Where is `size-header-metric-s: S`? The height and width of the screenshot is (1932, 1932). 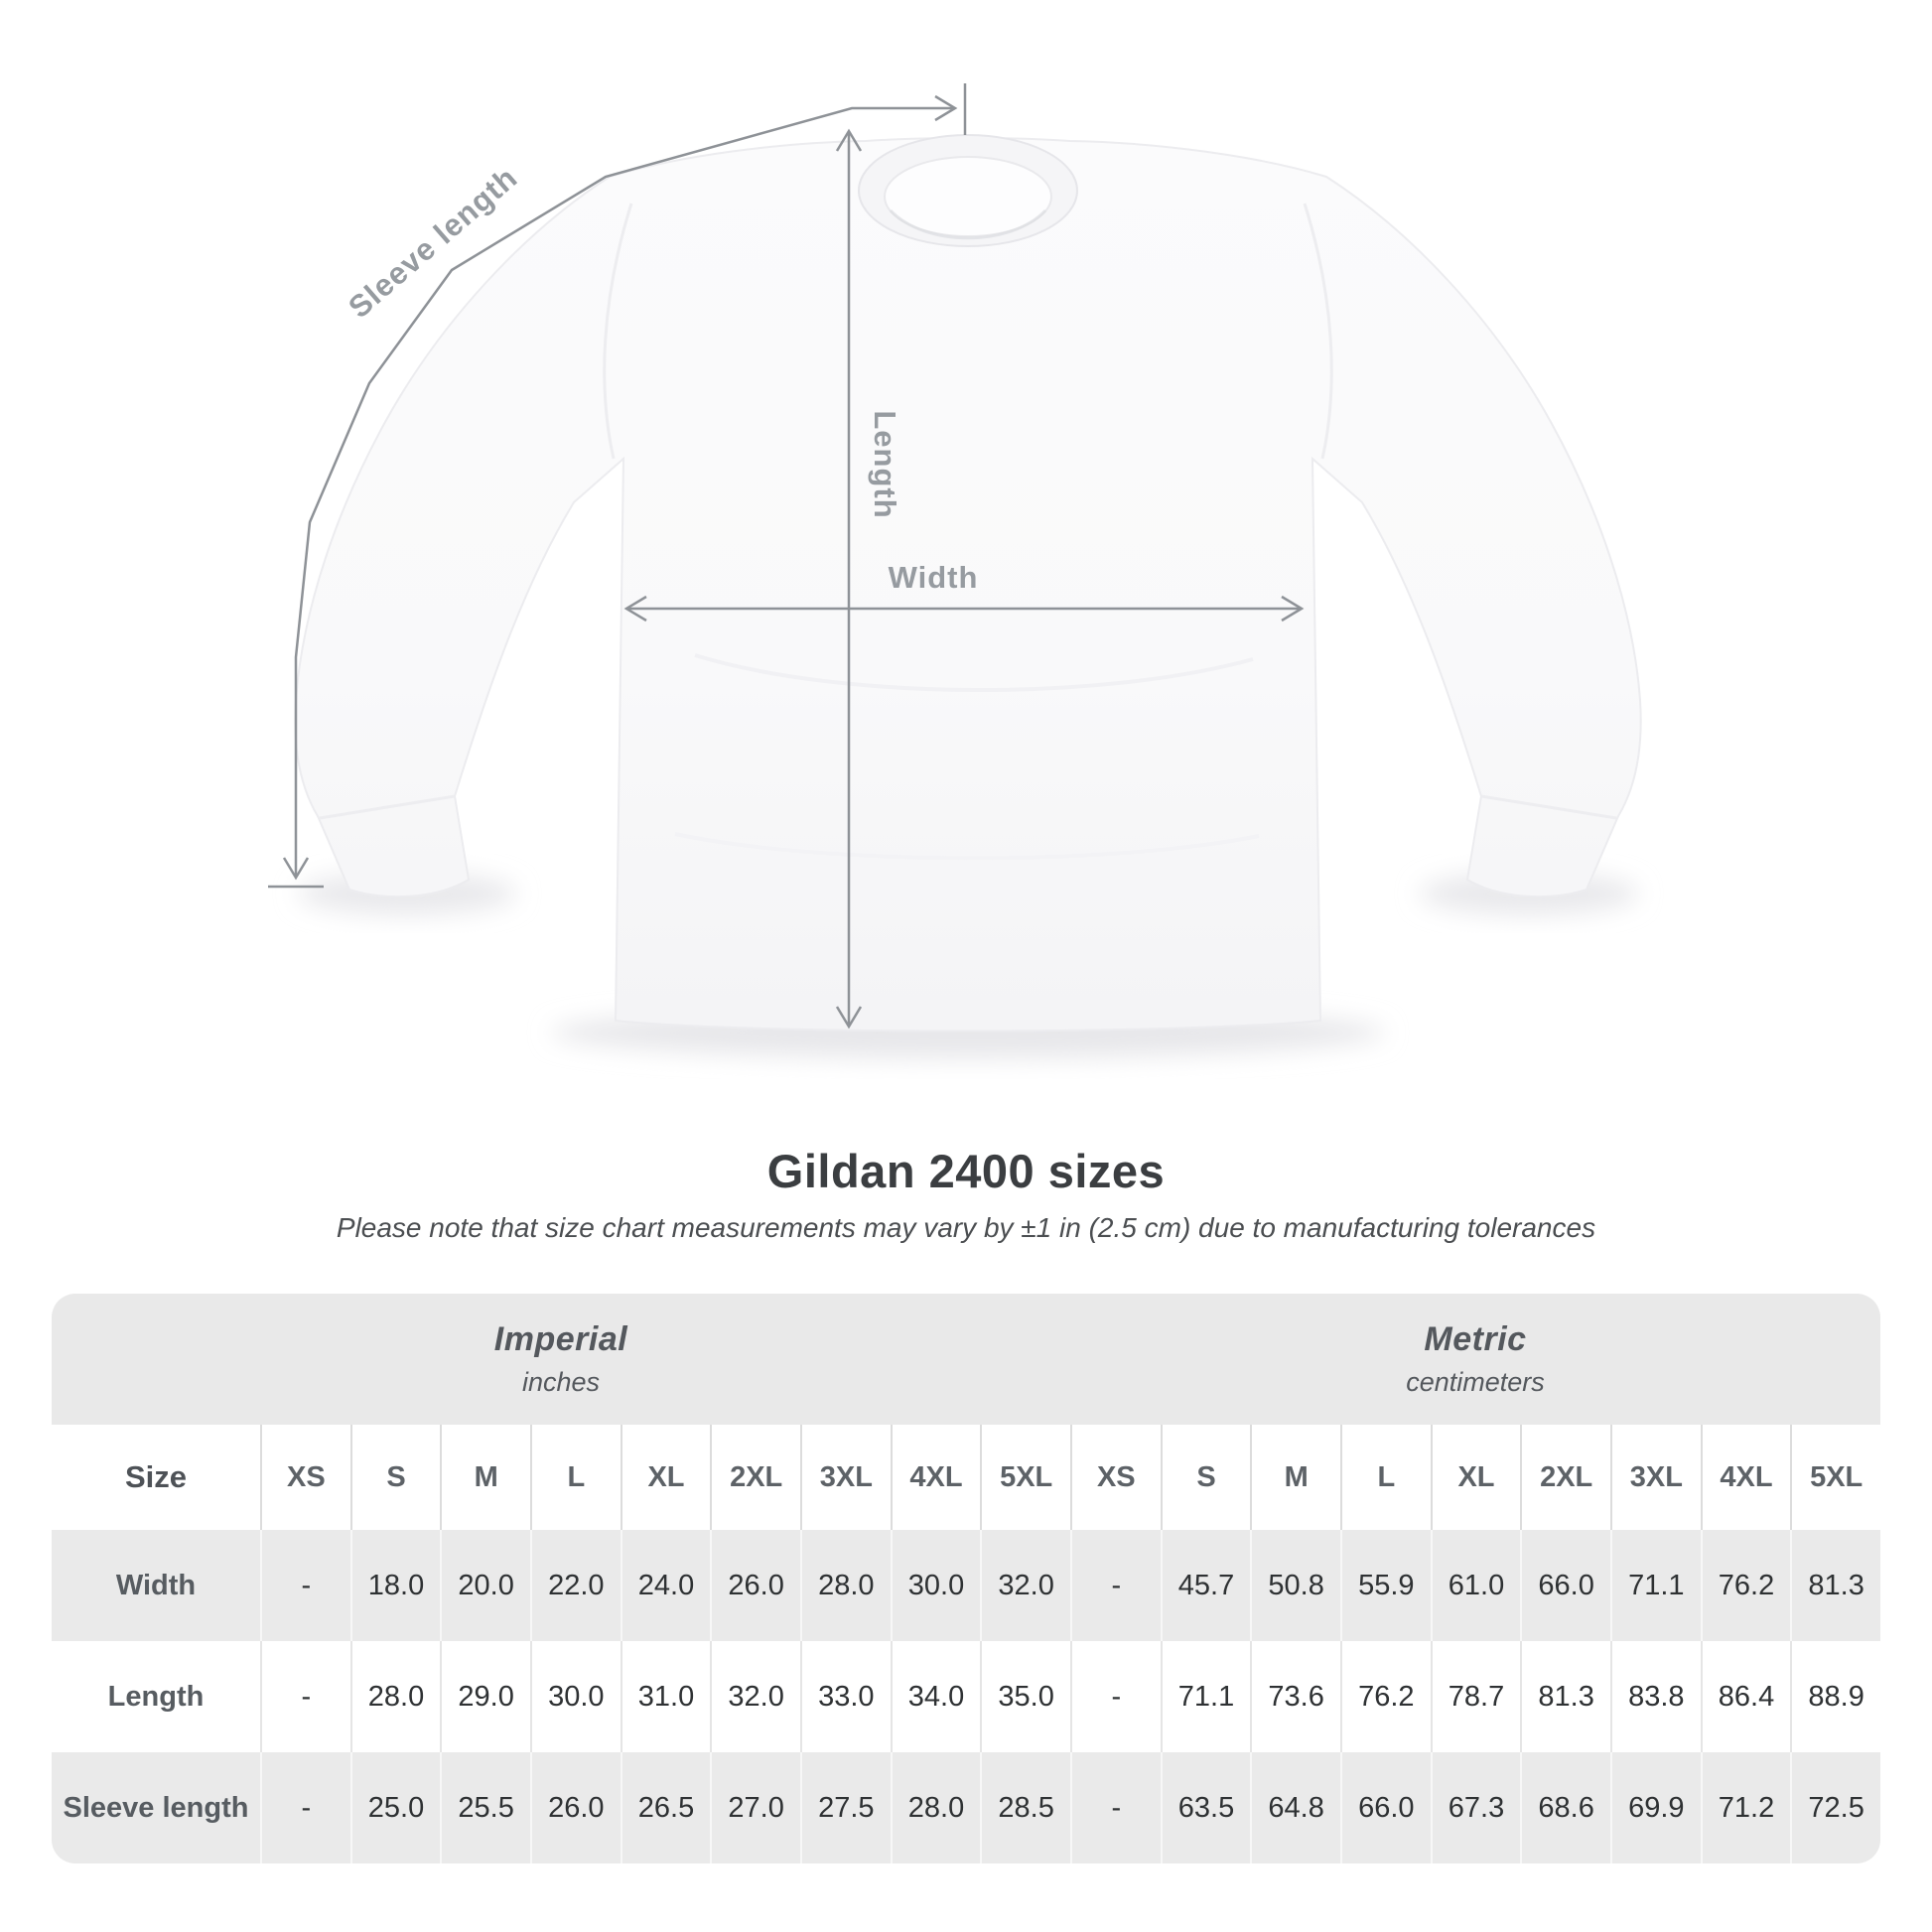
size-header-metric-s: S is located at coordinates (1205, 1478).